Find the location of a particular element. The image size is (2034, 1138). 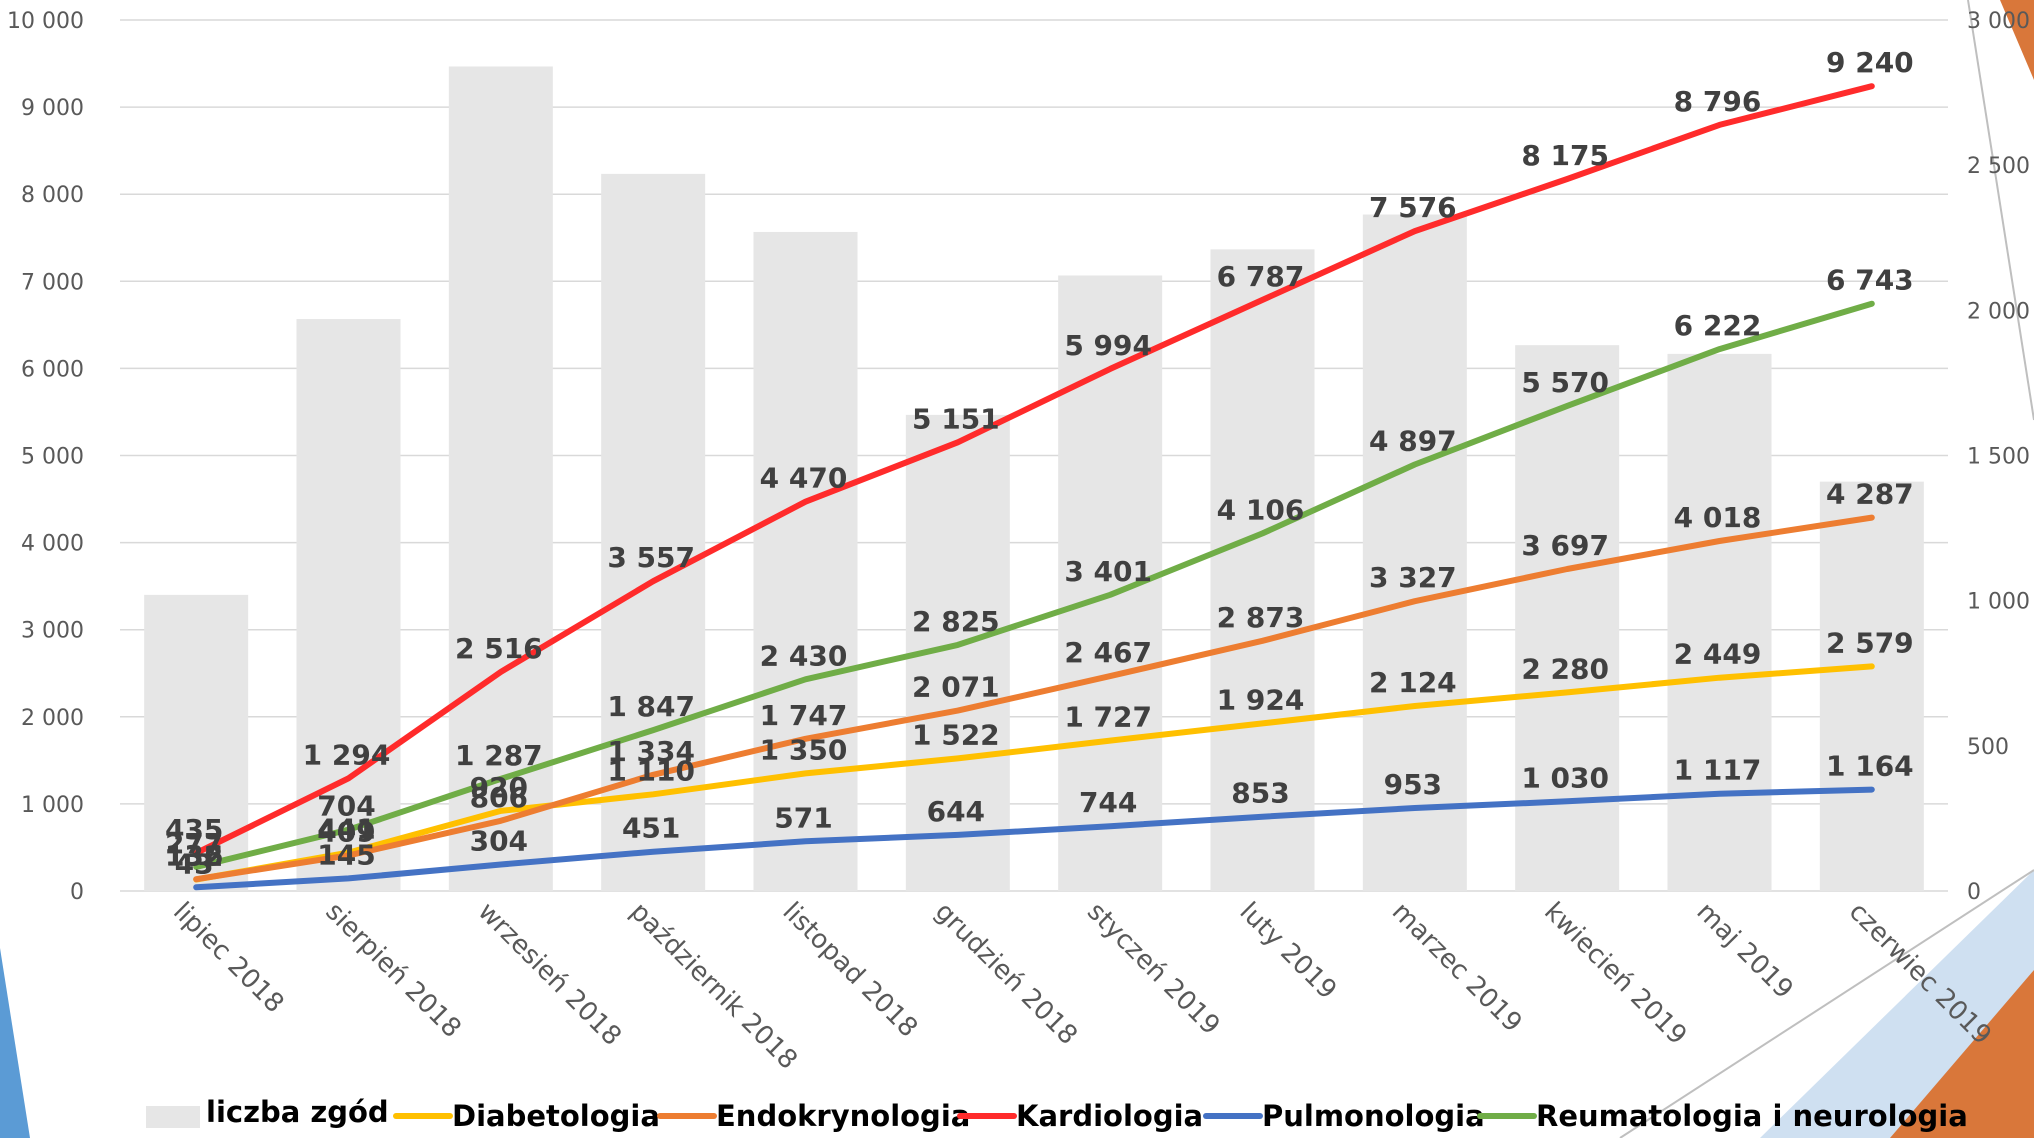

data-label: 953 is located at coordinates (1413, 784).